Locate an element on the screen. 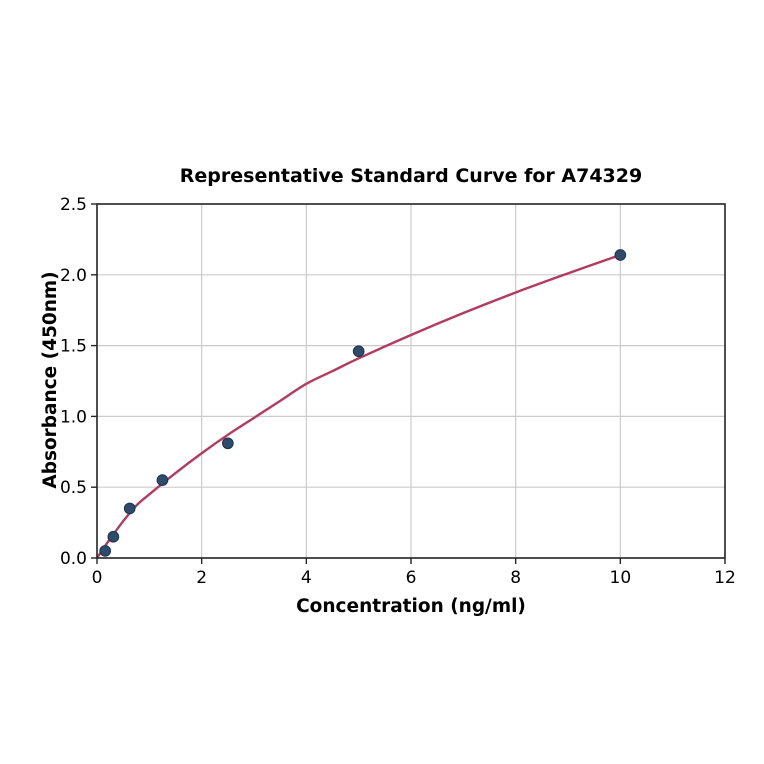 This screenshot has width=764, height=764. chart-title: Representative Standard Curve for A74329 is located at coordinates (411, 176).